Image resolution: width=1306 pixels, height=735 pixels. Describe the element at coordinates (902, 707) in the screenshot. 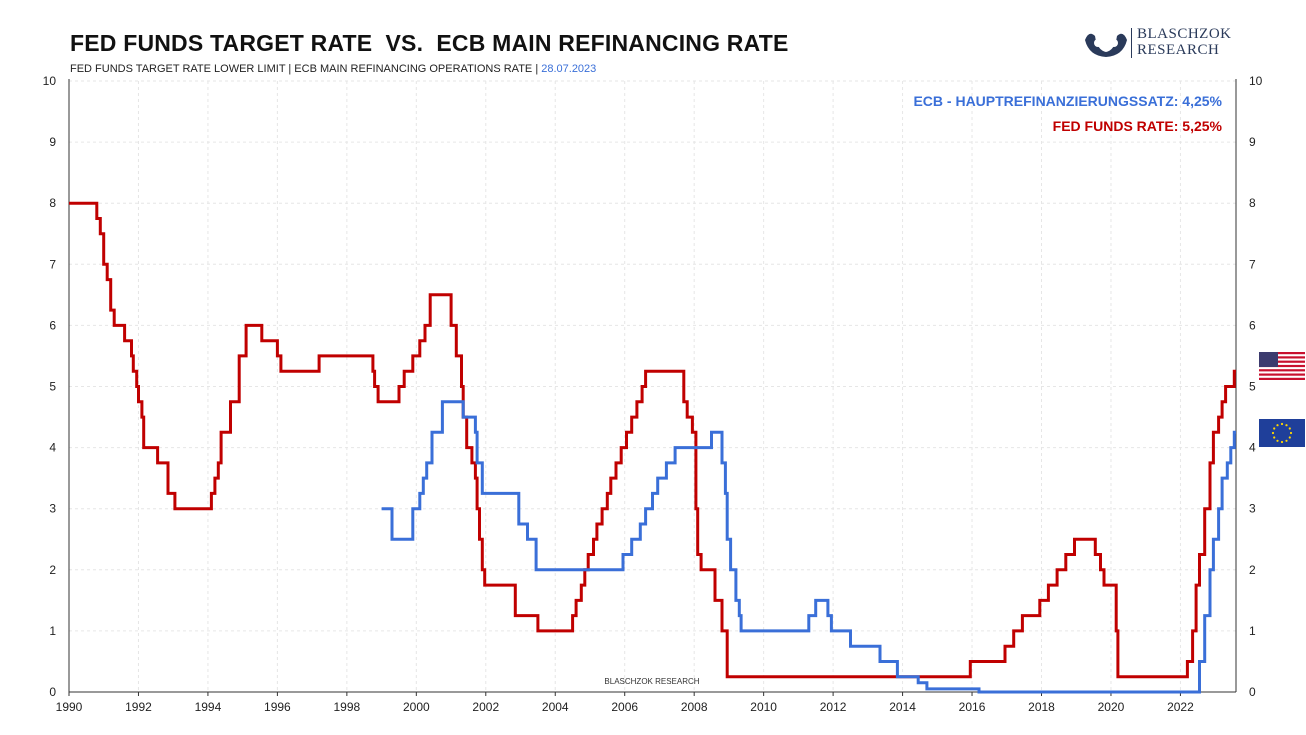

I see `x-tick-label: 2014` at that location.